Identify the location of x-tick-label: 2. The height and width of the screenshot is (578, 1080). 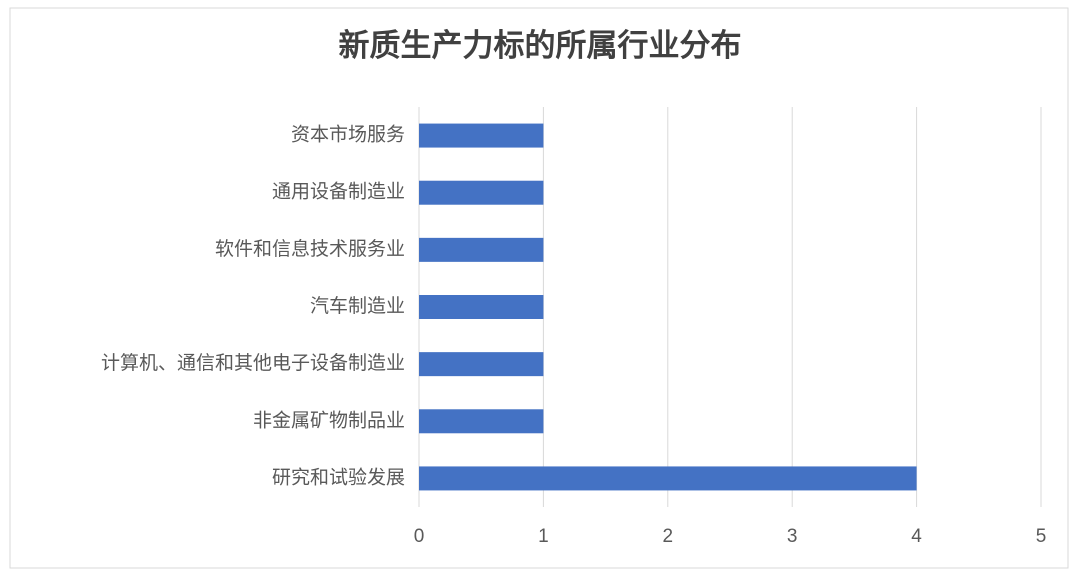
(668, 536).